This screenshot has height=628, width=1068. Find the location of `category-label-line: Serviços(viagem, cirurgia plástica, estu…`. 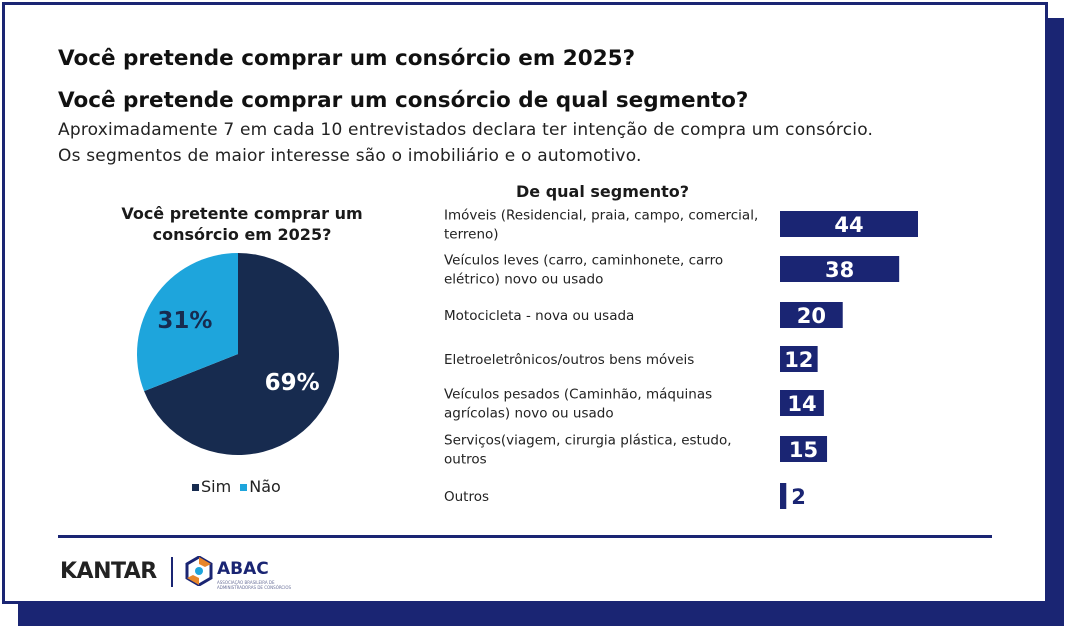

category-label-line: Serviços(viagem, cirurgia plástica, estu… is located at coordinates (588, 441).